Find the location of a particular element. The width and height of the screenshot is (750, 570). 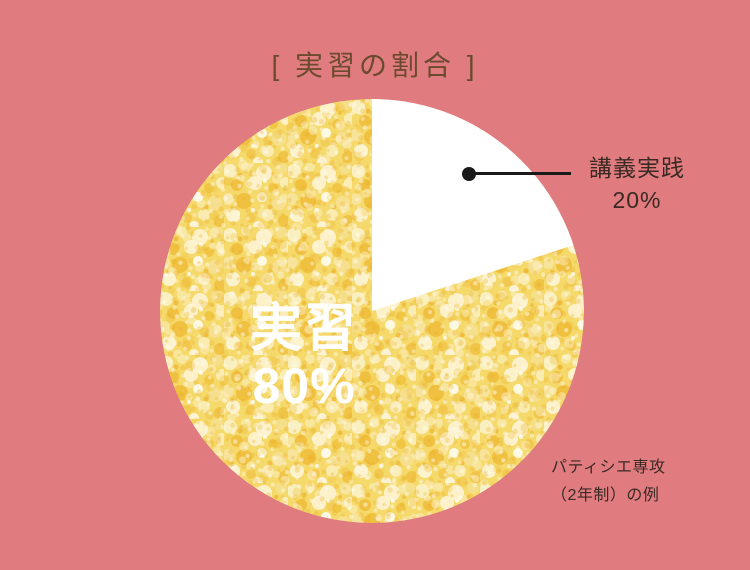

footnote-line-2: （2年制）の例 is located at coordinates (605, 495).